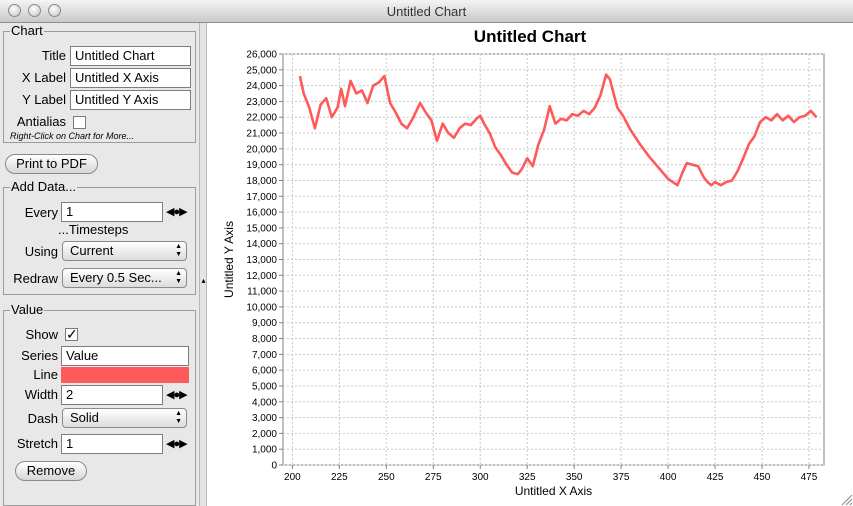  What do you see at coordinates (386, 477) in the screenshot?
I see `x-tick-label: 250` at bounding box center [386, 477].